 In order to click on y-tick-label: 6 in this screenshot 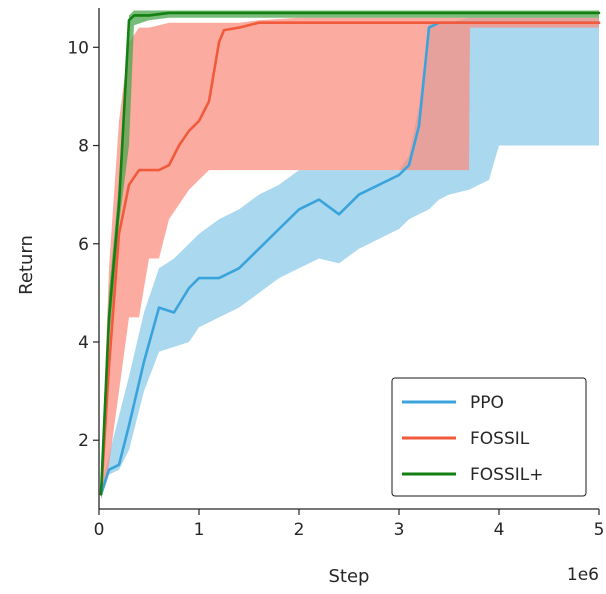, I will do `click(83, 245)`.